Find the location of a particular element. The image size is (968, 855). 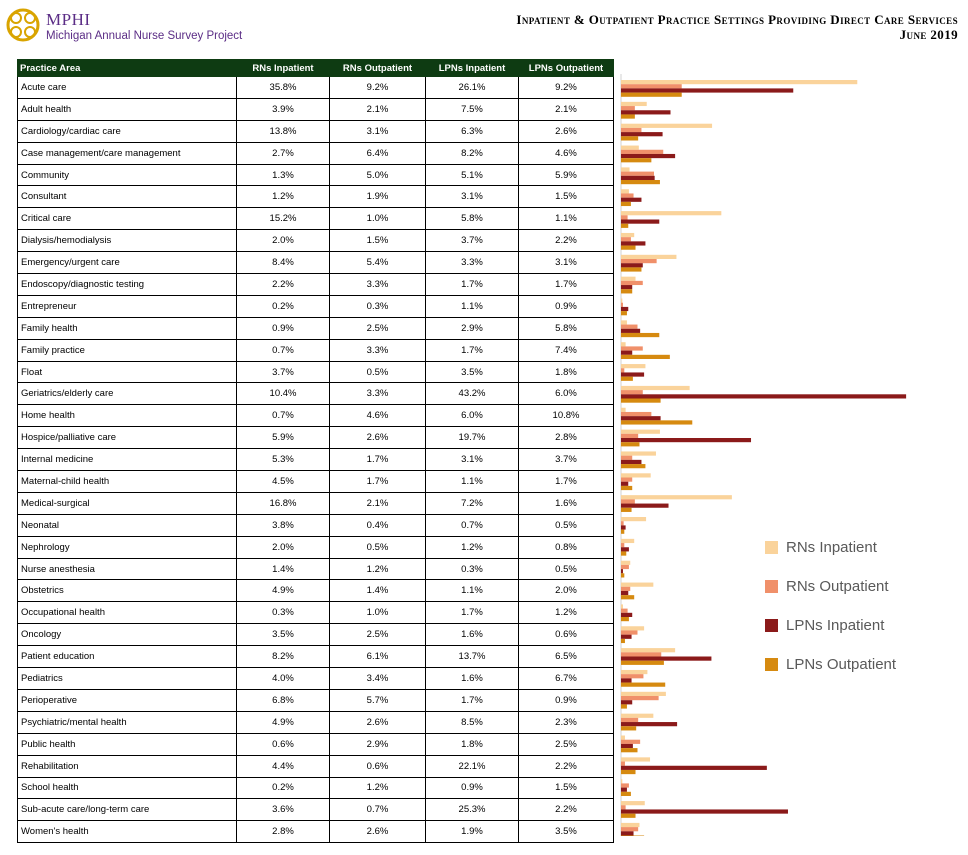

value-cell: 26.1% is located at coordinates (472, 87).